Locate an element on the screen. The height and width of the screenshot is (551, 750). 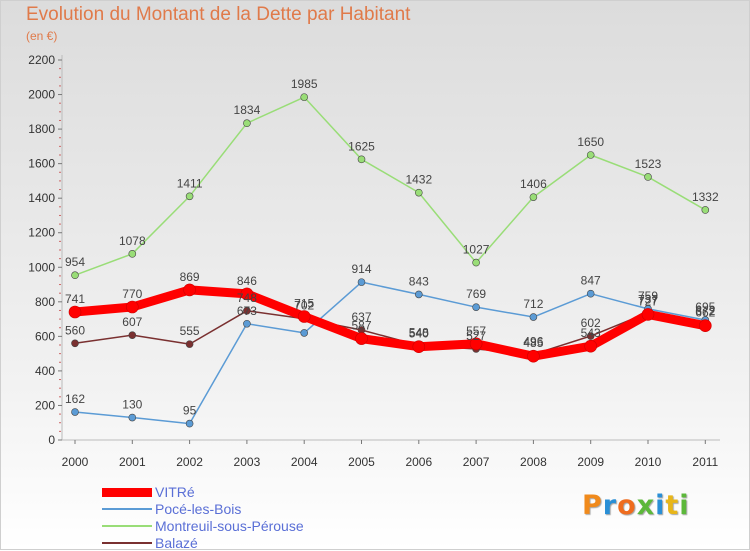
data-label: 496 is located at coordinates (533, 341).